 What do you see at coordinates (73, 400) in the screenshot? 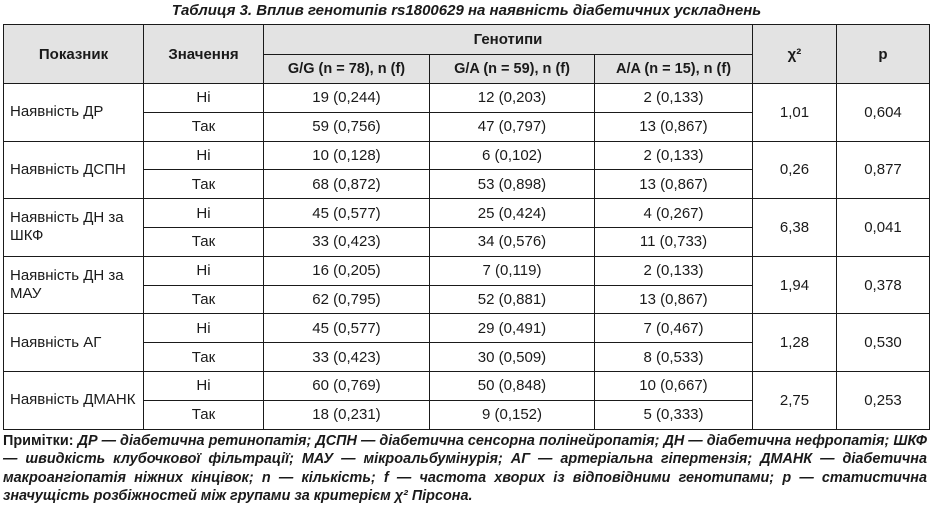
I see `indicator-cell: Наявність ДМАНК` at bounding box center [73, 400].